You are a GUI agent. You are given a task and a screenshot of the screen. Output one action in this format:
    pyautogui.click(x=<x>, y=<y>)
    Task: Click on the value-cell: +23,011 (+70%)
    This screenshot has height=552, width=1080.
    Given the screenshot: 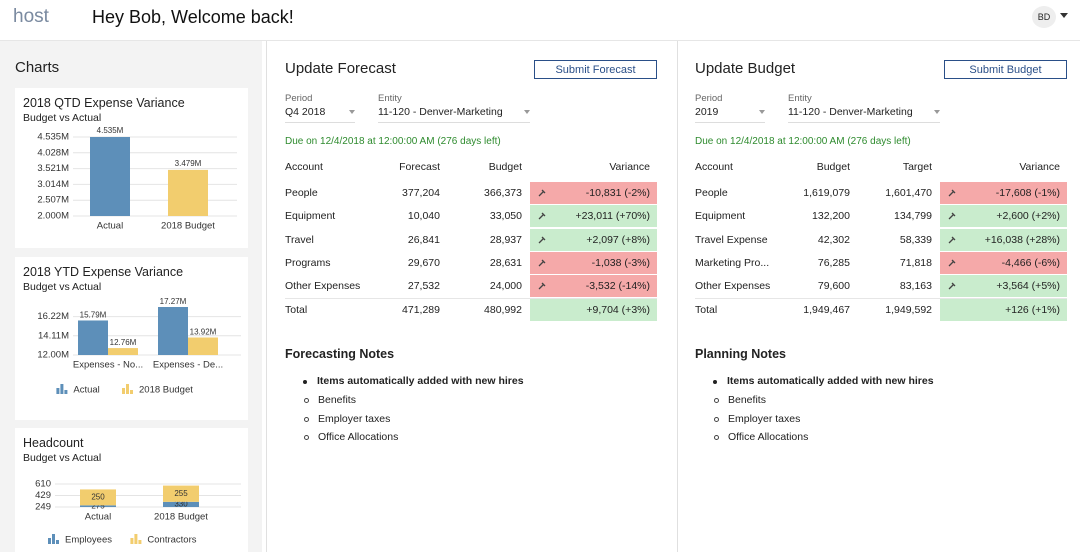 What is the action you would take?
    pyautogui.click(x=612, y=216)
    